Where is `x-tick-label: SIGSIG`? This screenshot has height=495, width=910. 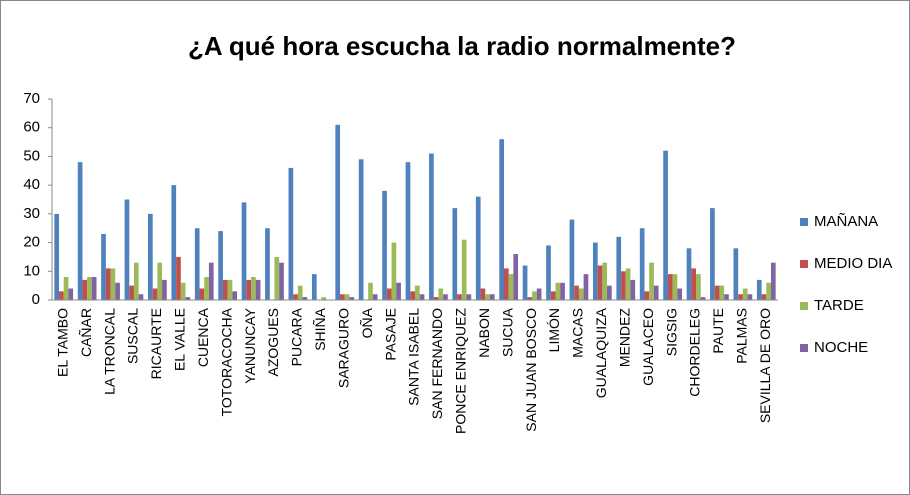
x-tick-label: SIGSIG is located at coordinates (671, 332).